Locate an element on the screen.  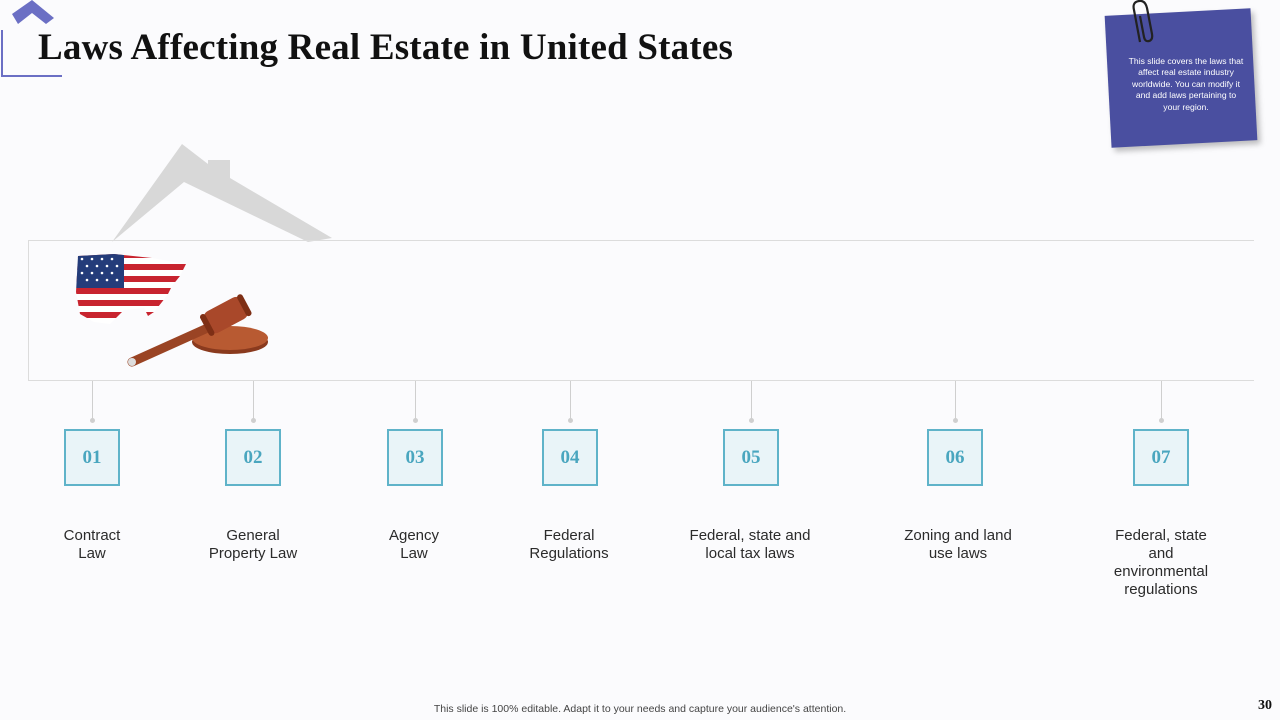
timeline-number: 05 is located at coordinates (751, 457).